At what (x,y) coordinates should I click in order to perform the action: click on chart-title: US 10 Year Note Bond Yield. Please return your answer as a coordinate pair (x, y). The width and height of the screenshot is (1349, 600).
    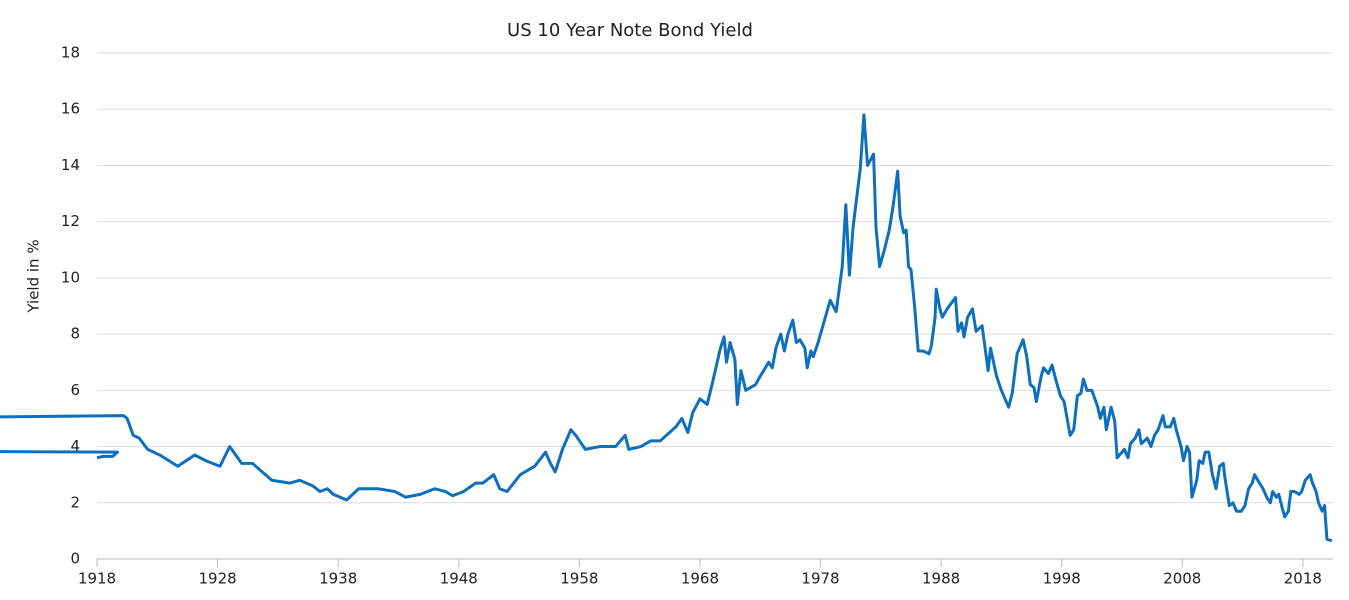
    Looking at the image, I should click on (630, 30).